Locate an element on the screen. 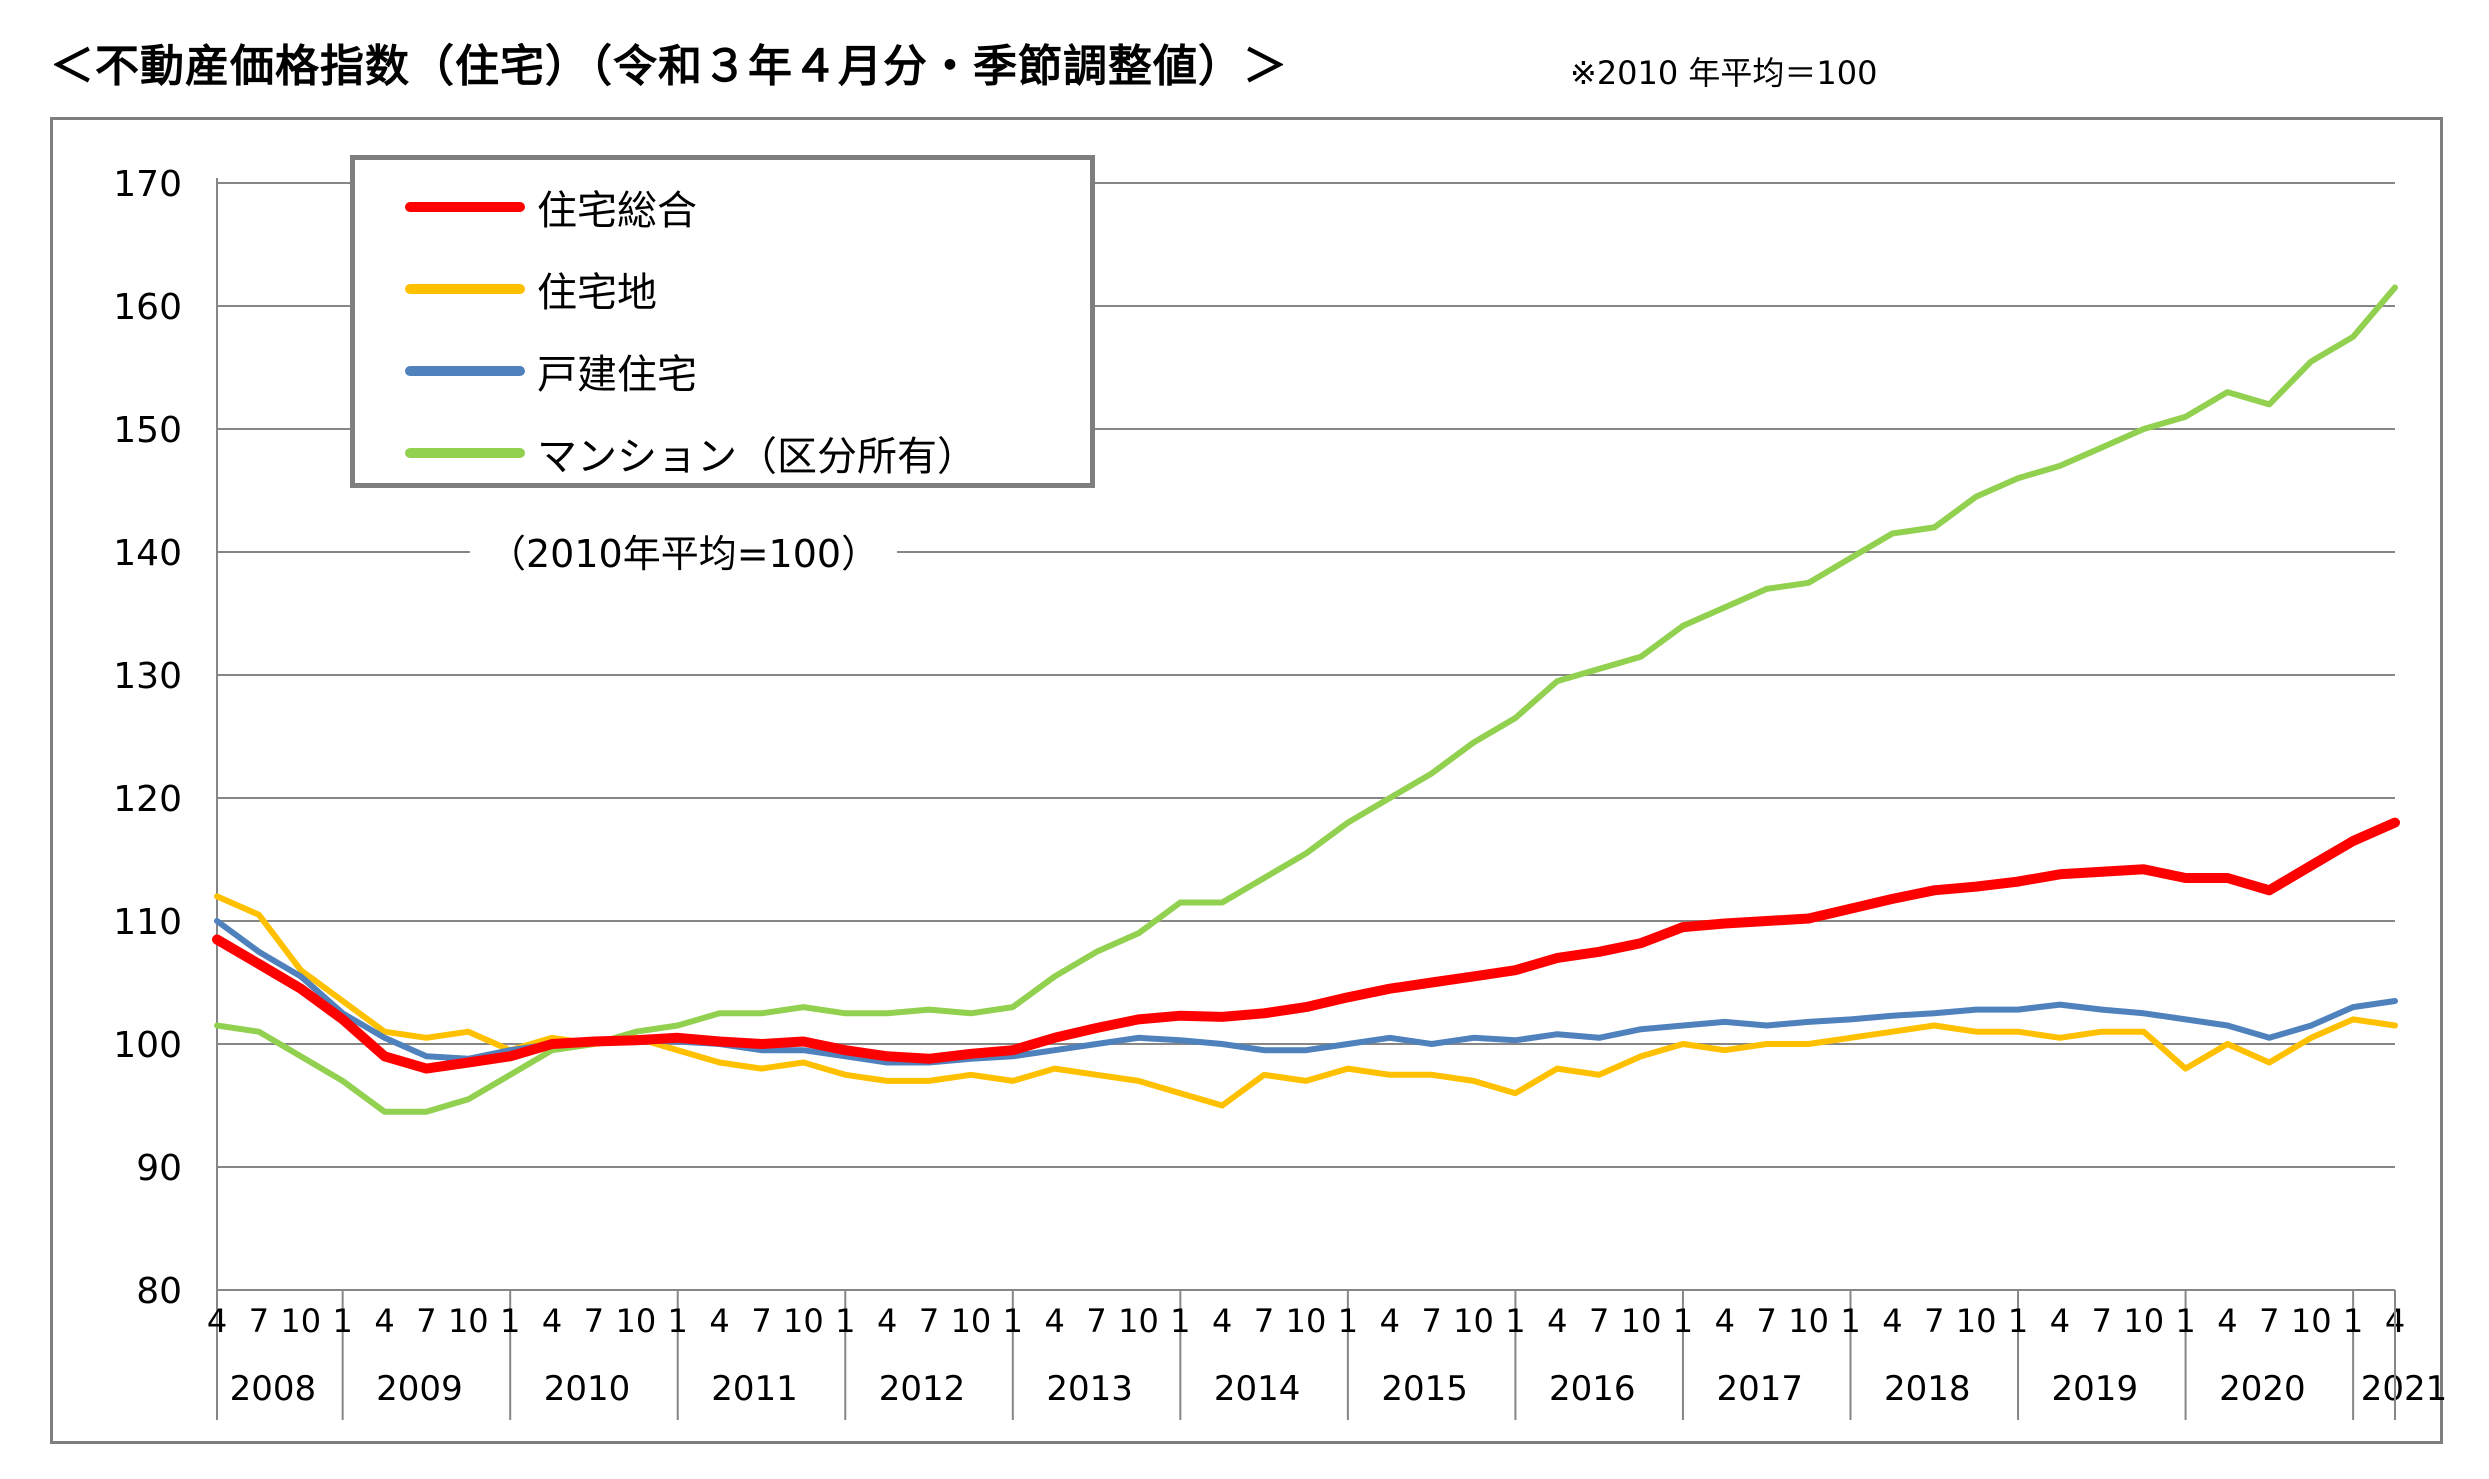  page-title: ＜不動産価格指数（住宅）（令和３年４月分・季節調整値）＞ is located at coordinates (669, 66).